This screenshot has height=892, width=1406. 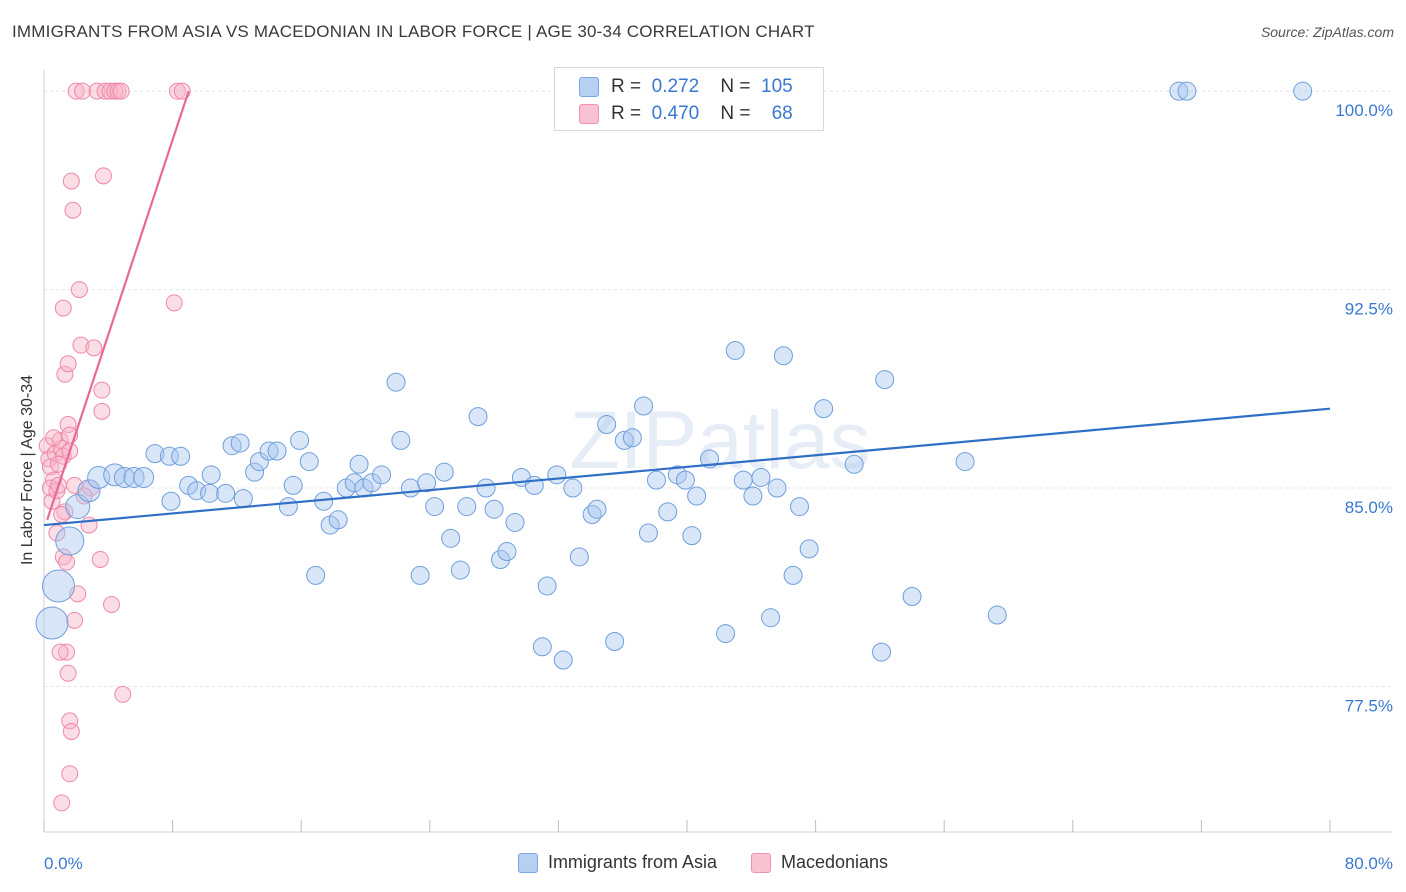 What do you see at coordinates (760, 862) in the screenshot?
I see `legend-swatch-macedonians` at bounding box center [760, 862].